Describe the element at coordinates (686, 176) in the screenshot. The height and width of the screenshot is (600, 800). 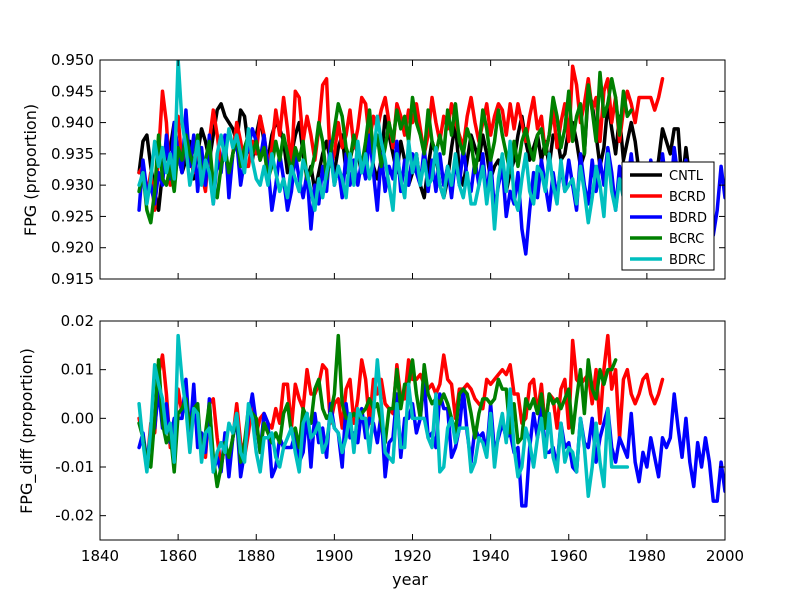
I see `legend-label-cntl: CNTL` at that location.